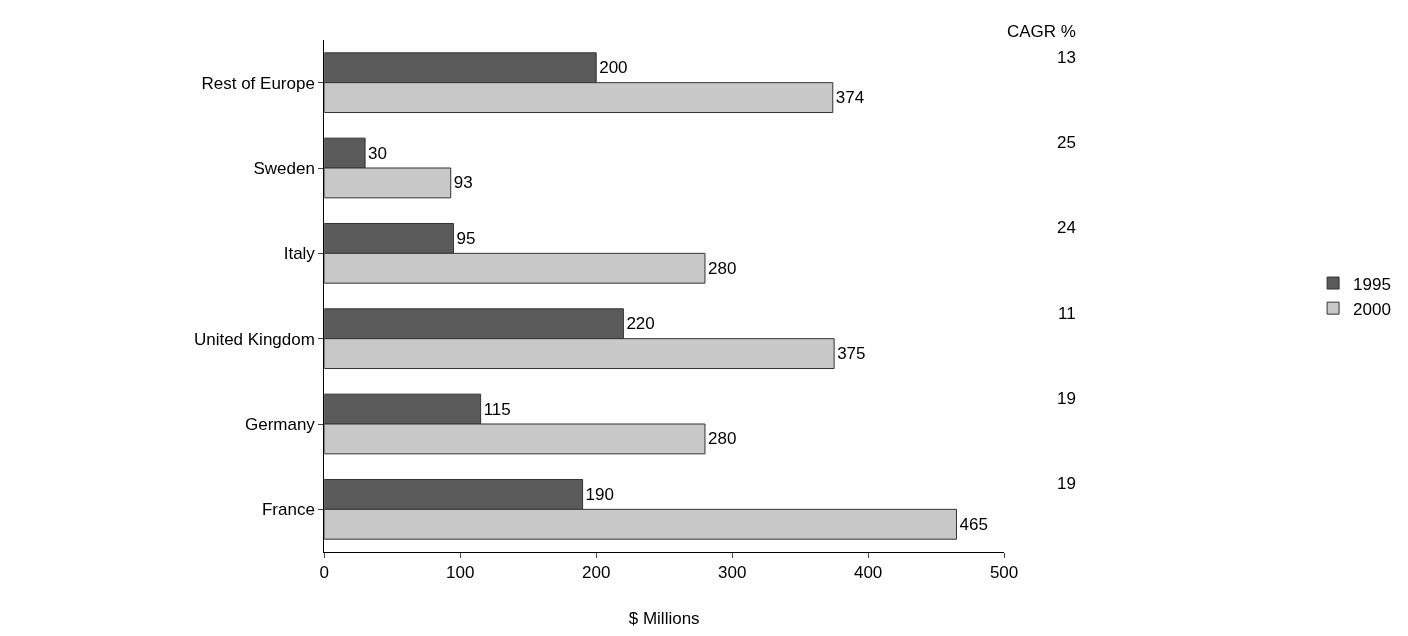 The width and height of the screenshot is (1408, 636). What do you see at coordinates (377, 153) in the screenshot?
I see `data-label: 30` at bounding box center [377, 153].